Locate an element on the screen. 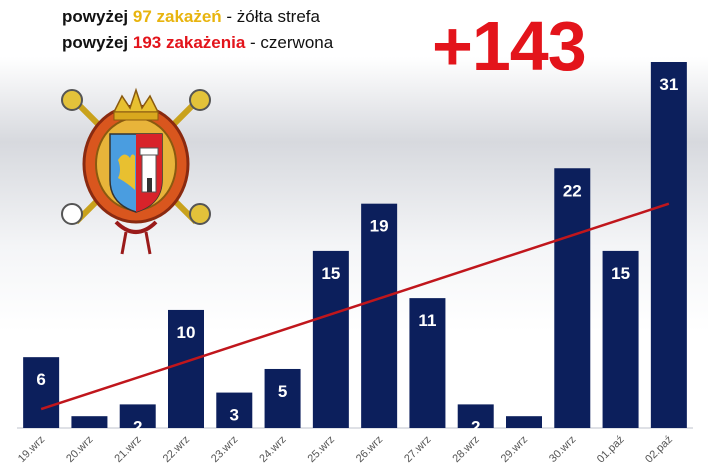 This screenshot has height=474, width=708. x-tick-label-22.wrz: 22.wrz is located at coordinates (176, 449).